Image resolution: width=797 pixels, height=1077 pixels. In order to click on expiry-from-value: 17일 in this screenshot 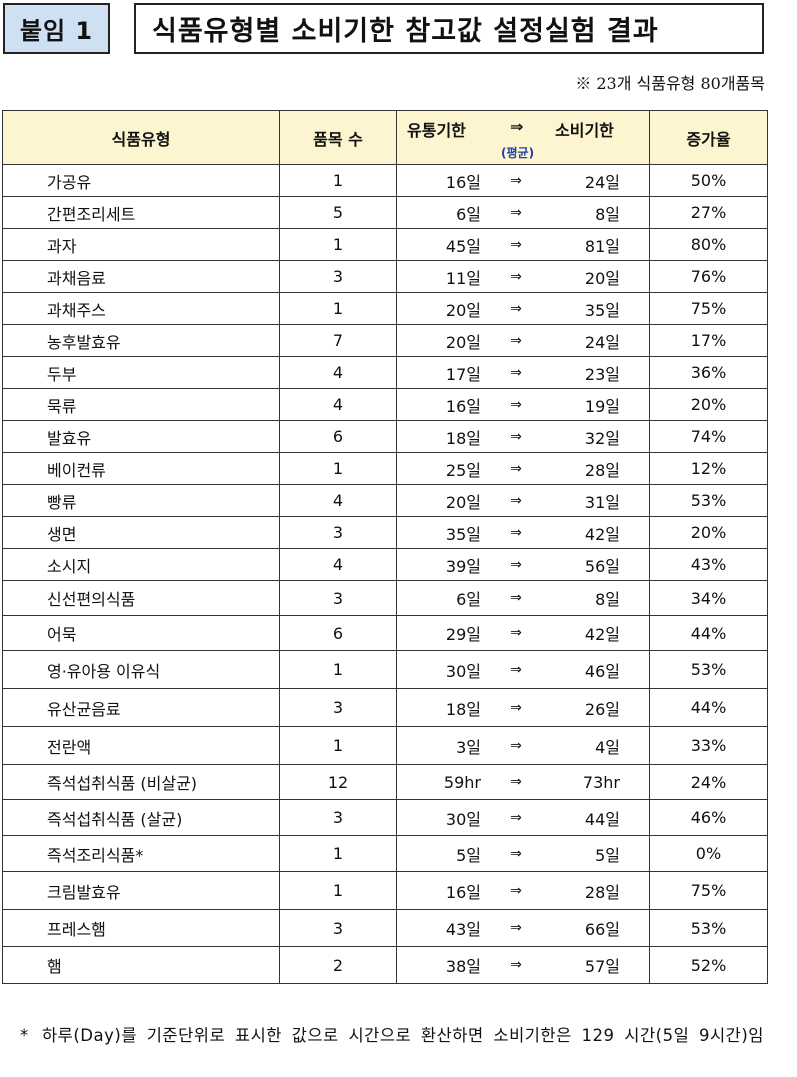, I will do `click(463, 374)`.